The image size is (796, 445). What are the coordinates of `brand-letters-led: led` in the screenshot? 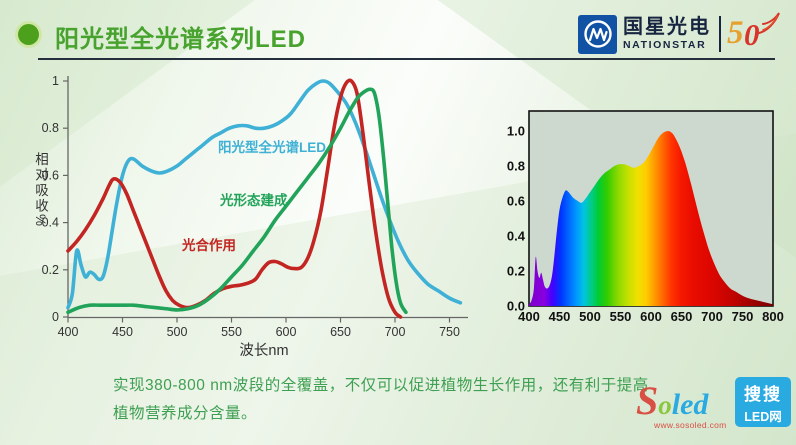 It's located at (690, 404).